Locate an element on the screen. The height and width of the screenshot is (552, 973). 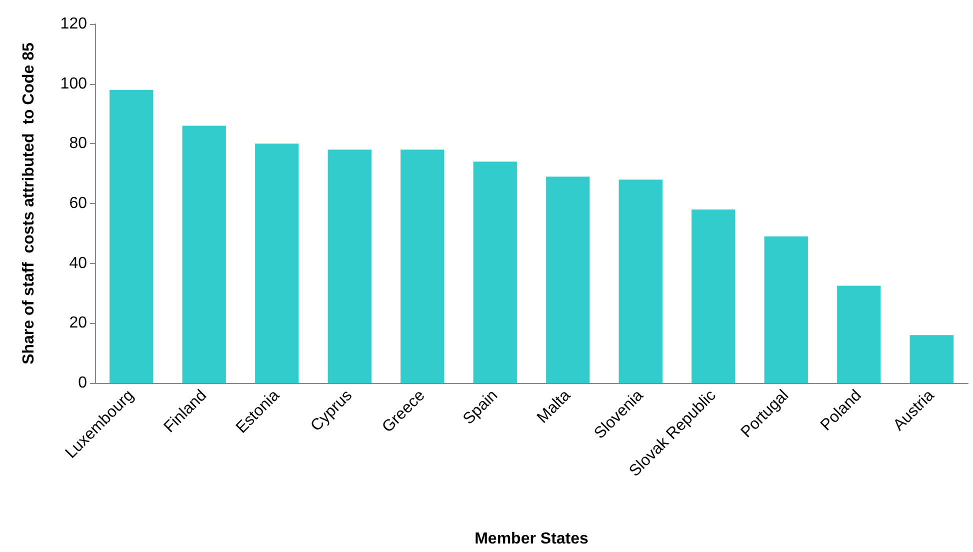
x-axis-title: Member States is located at coordinates (531, 539).